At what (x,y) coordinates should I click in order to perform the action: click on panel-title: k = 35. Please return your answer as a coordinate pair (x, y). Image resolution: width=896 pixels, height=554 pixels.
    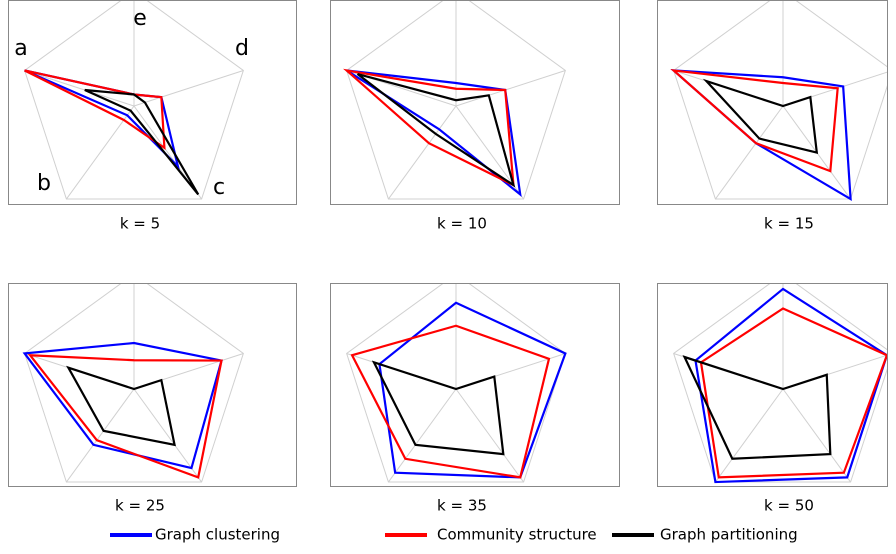
    Looking at the image, I should click on (462, 506).